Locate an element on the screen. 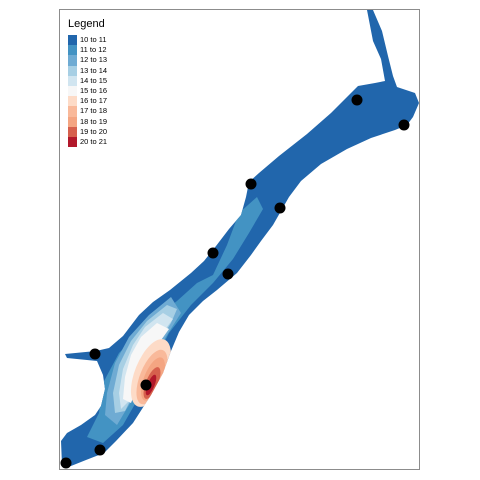 This screenshot has height=480, width=480. legend-label: 14 to 15 is located at coordinates (94, 80).